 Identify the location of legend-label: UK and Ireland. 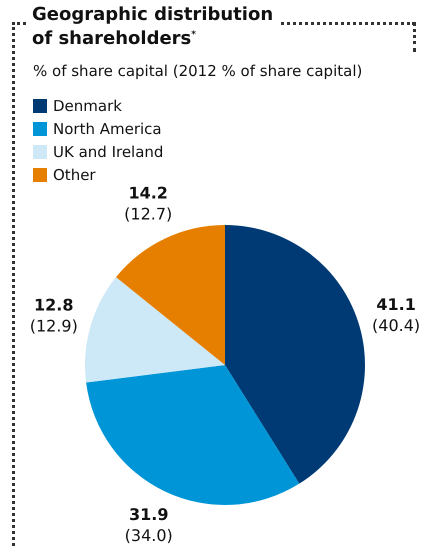
(108, 151).